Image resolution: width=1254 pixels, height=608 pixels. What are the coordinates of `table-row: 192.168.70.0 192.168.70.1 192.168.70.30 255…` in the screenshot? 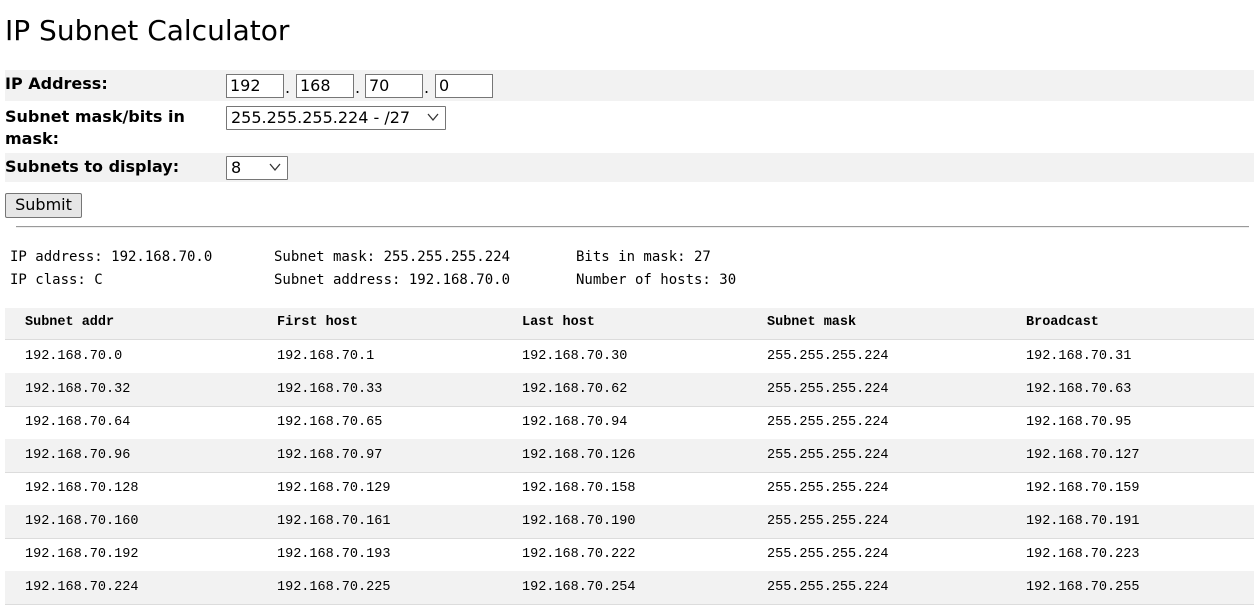 It's located at (629, 357).